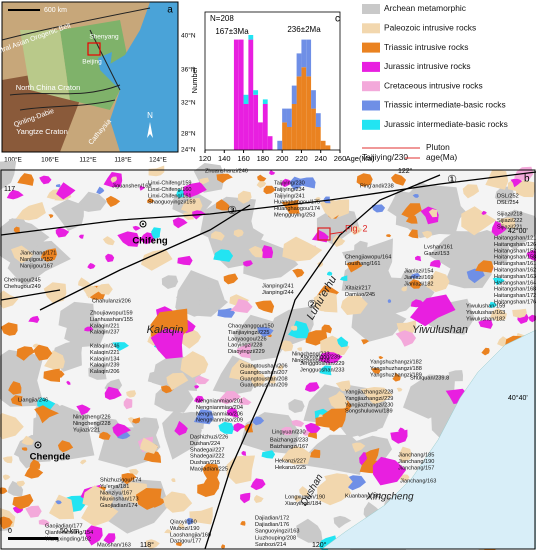  Describe the element at coordinates (170, 196) in the screenshot. I see `pluton-label: Linxi-Chifeng/161` at that location.